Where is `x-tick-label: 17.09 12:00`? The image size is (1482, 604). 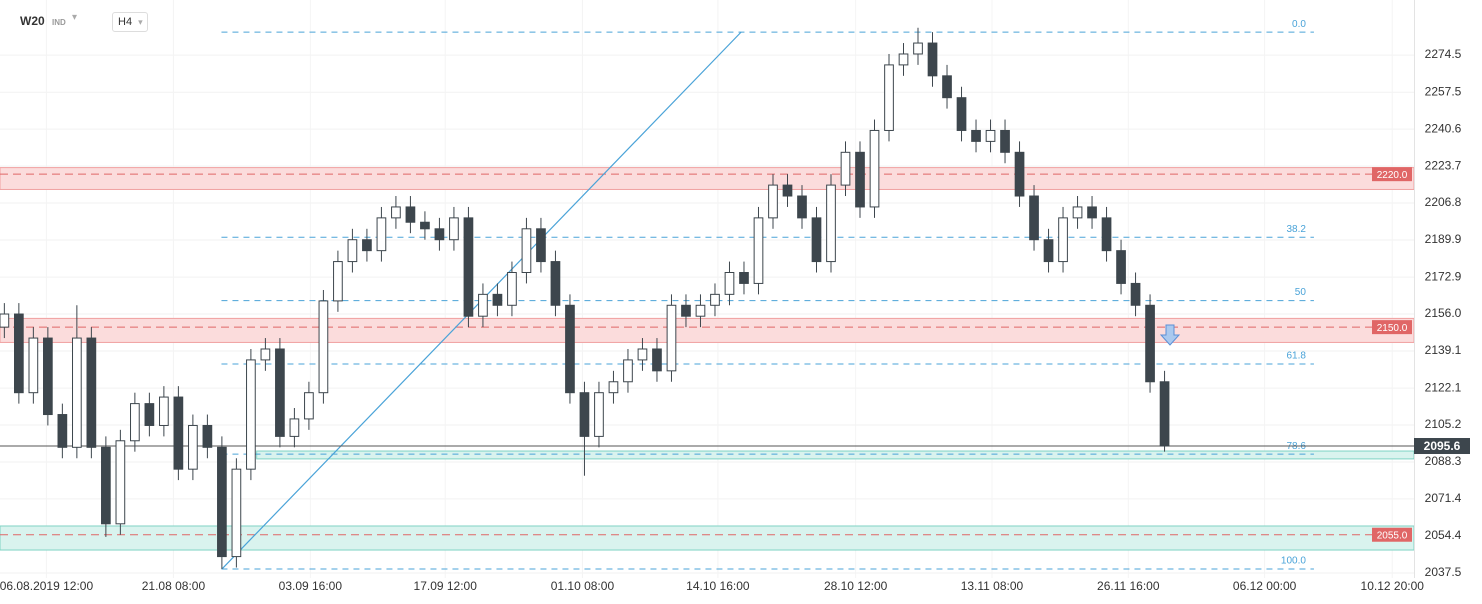
x-tick-label: 17.09 12:00 is located at coordinates (446, 586).